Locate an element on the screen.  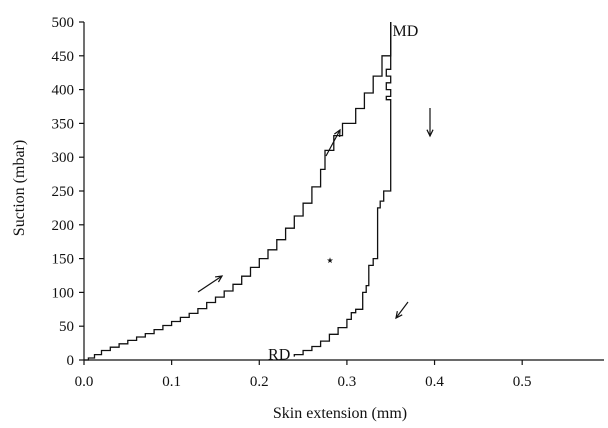
annotation-label: ⋆ is located at coordinates (330, 261).